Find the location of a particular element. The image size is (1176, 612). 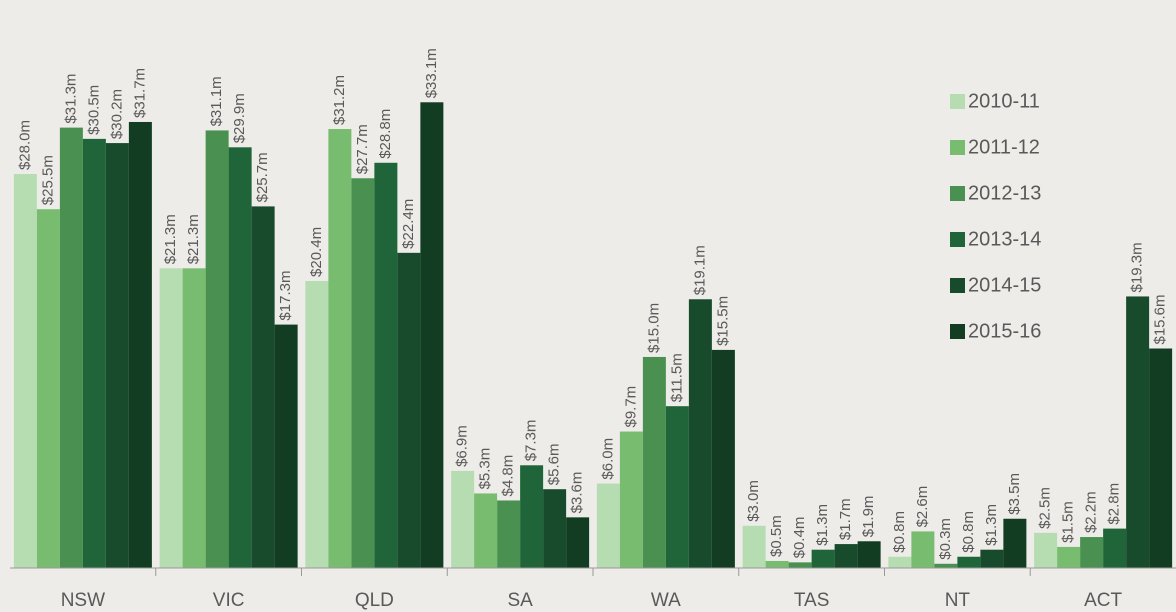

x-tick-label: SA is located at coordinates (520, 600).